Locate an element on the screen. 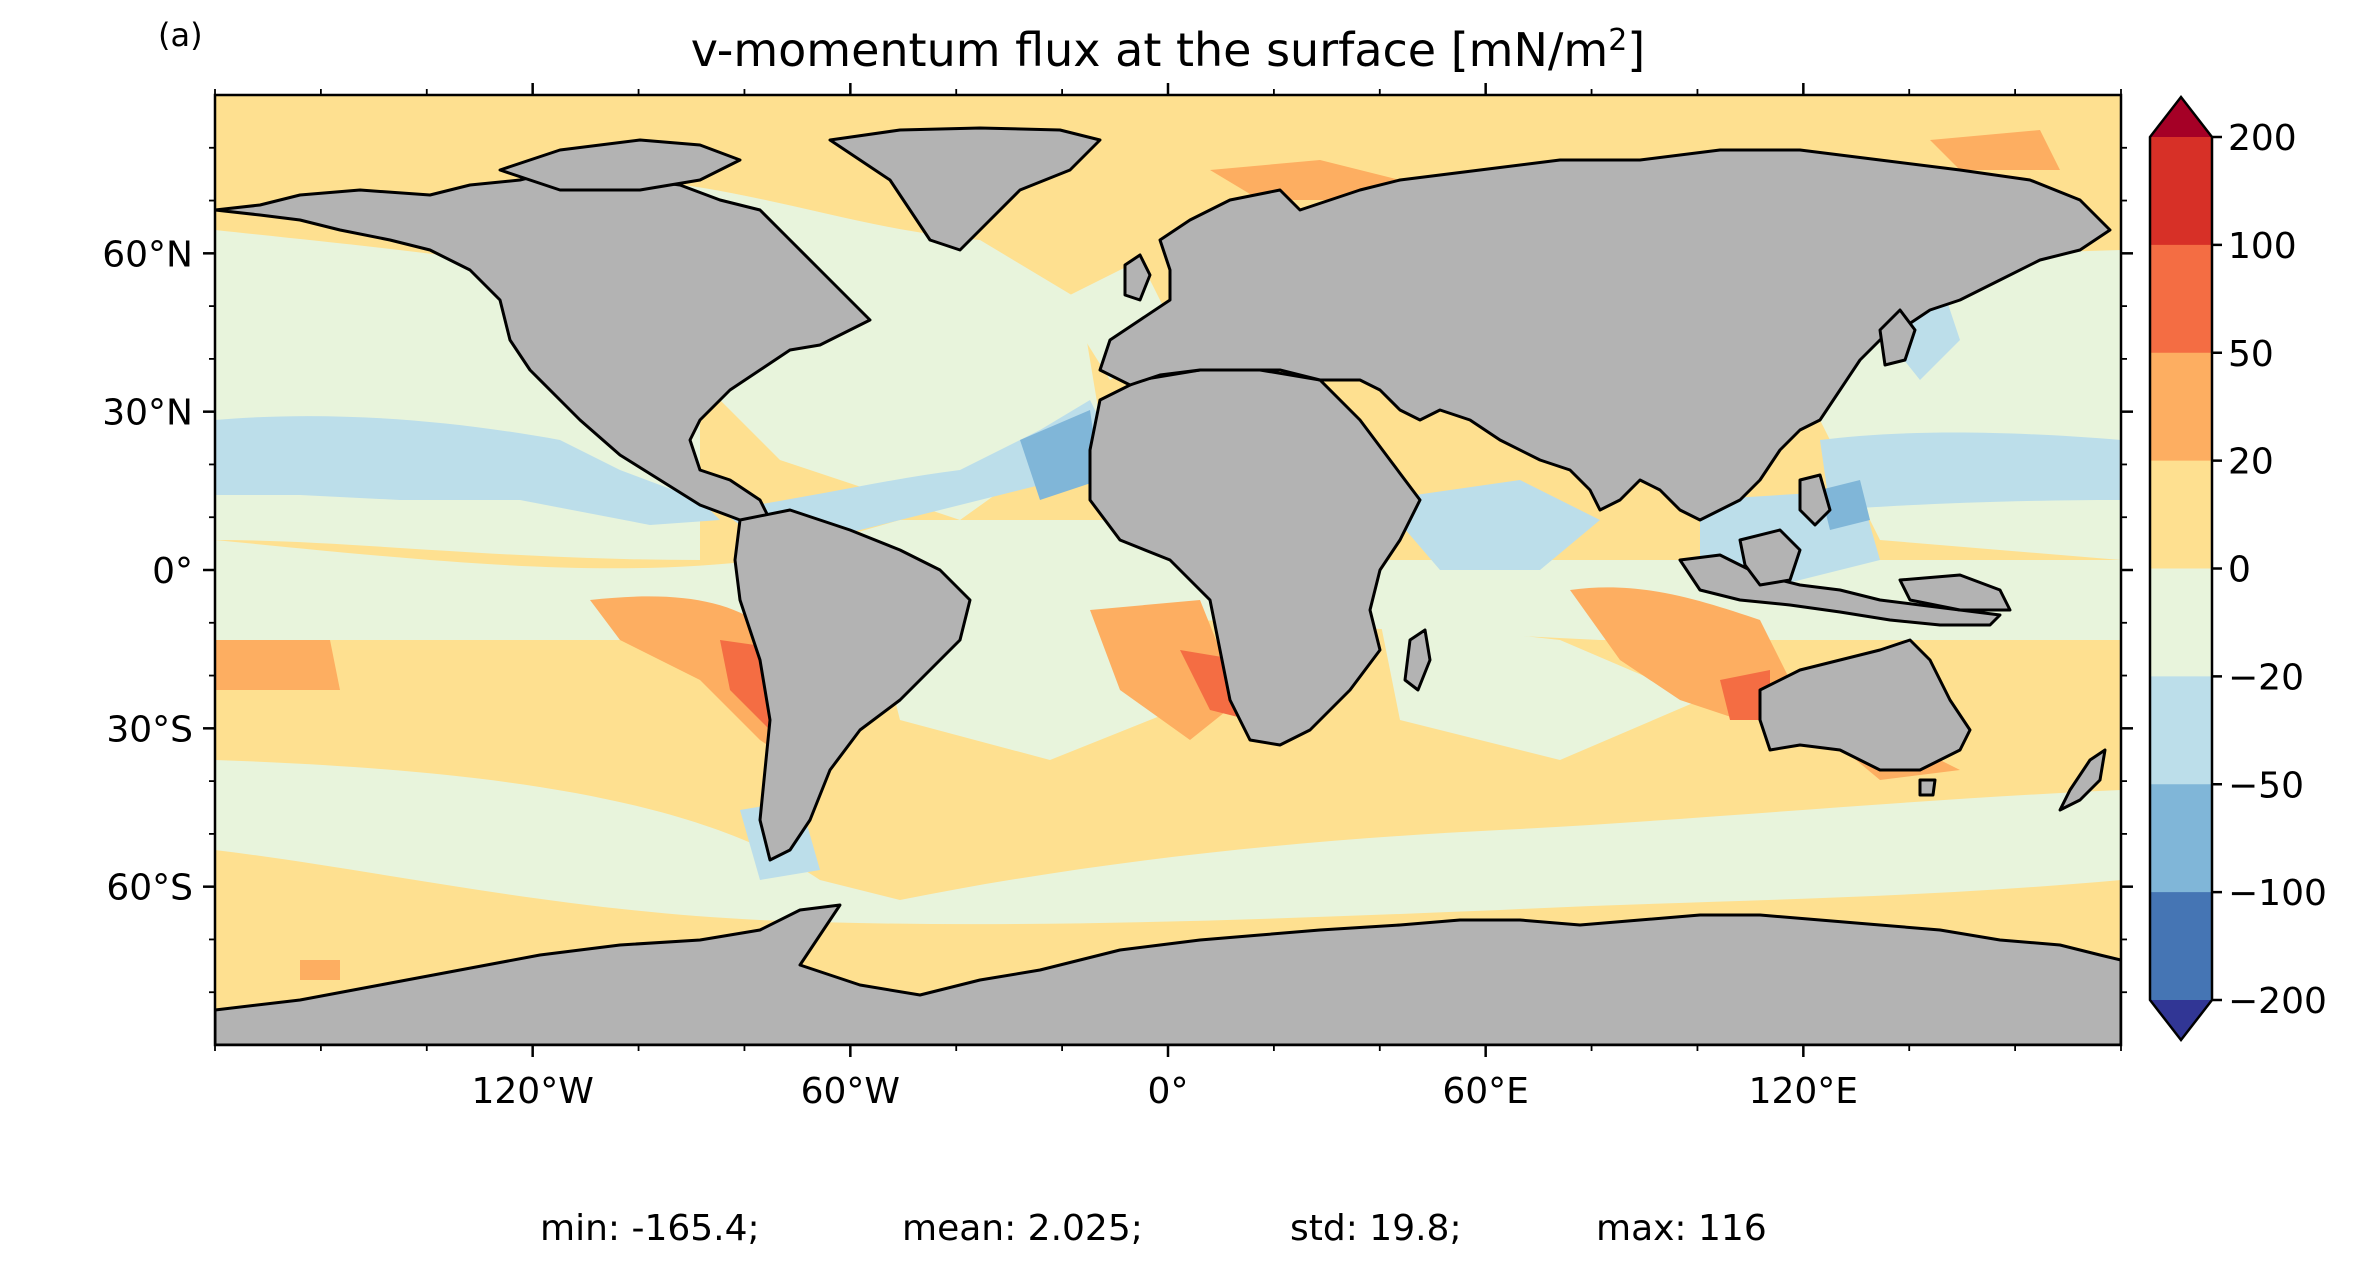 The width and height of the screenshot is (2362, 1263). panel-label: (a) is located at coordinates (180, 35).